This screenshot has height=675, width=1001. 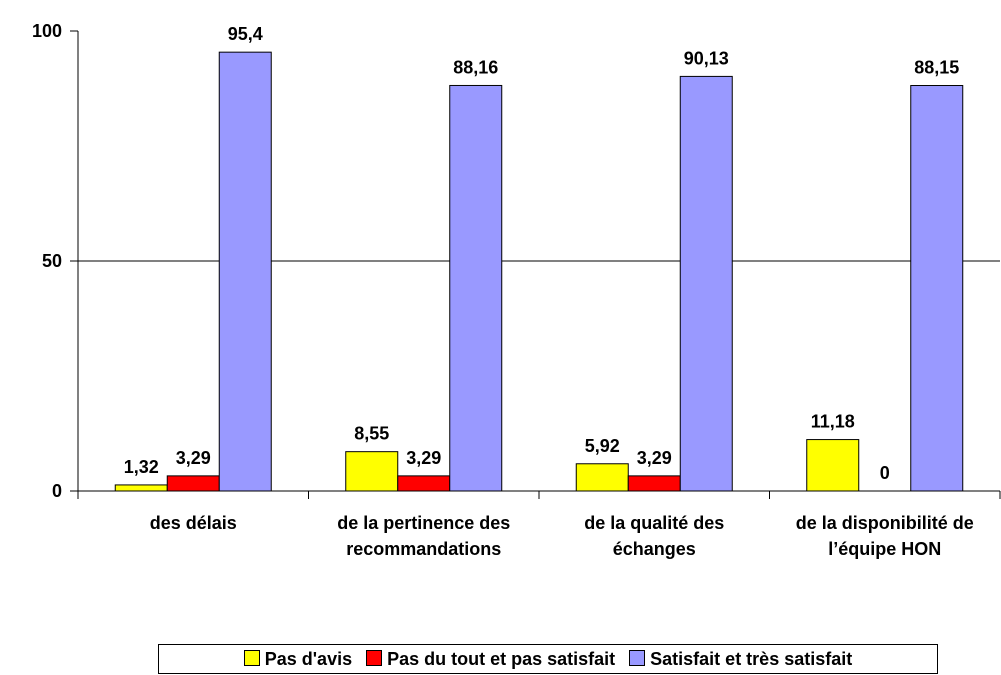 I want to click on data-label: 5,92, so click(x=602, y=446).